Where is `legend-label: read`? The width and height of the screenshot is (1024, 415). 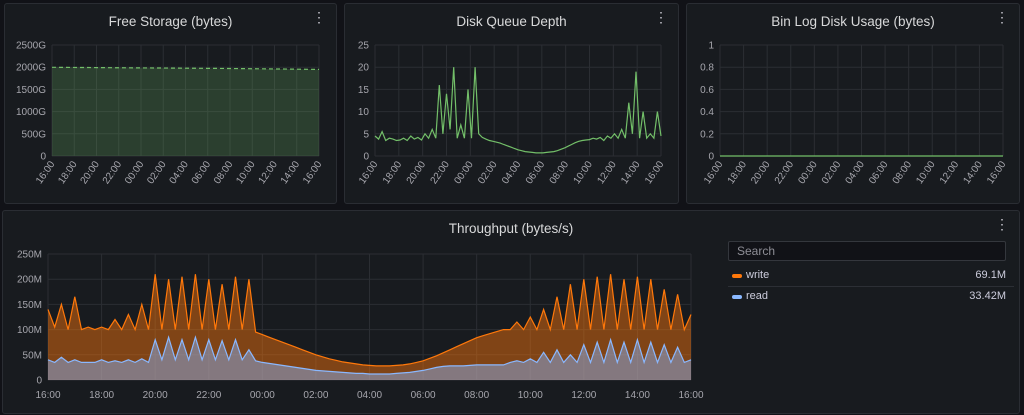 legend-label: read is located at coordinates (757, 296).